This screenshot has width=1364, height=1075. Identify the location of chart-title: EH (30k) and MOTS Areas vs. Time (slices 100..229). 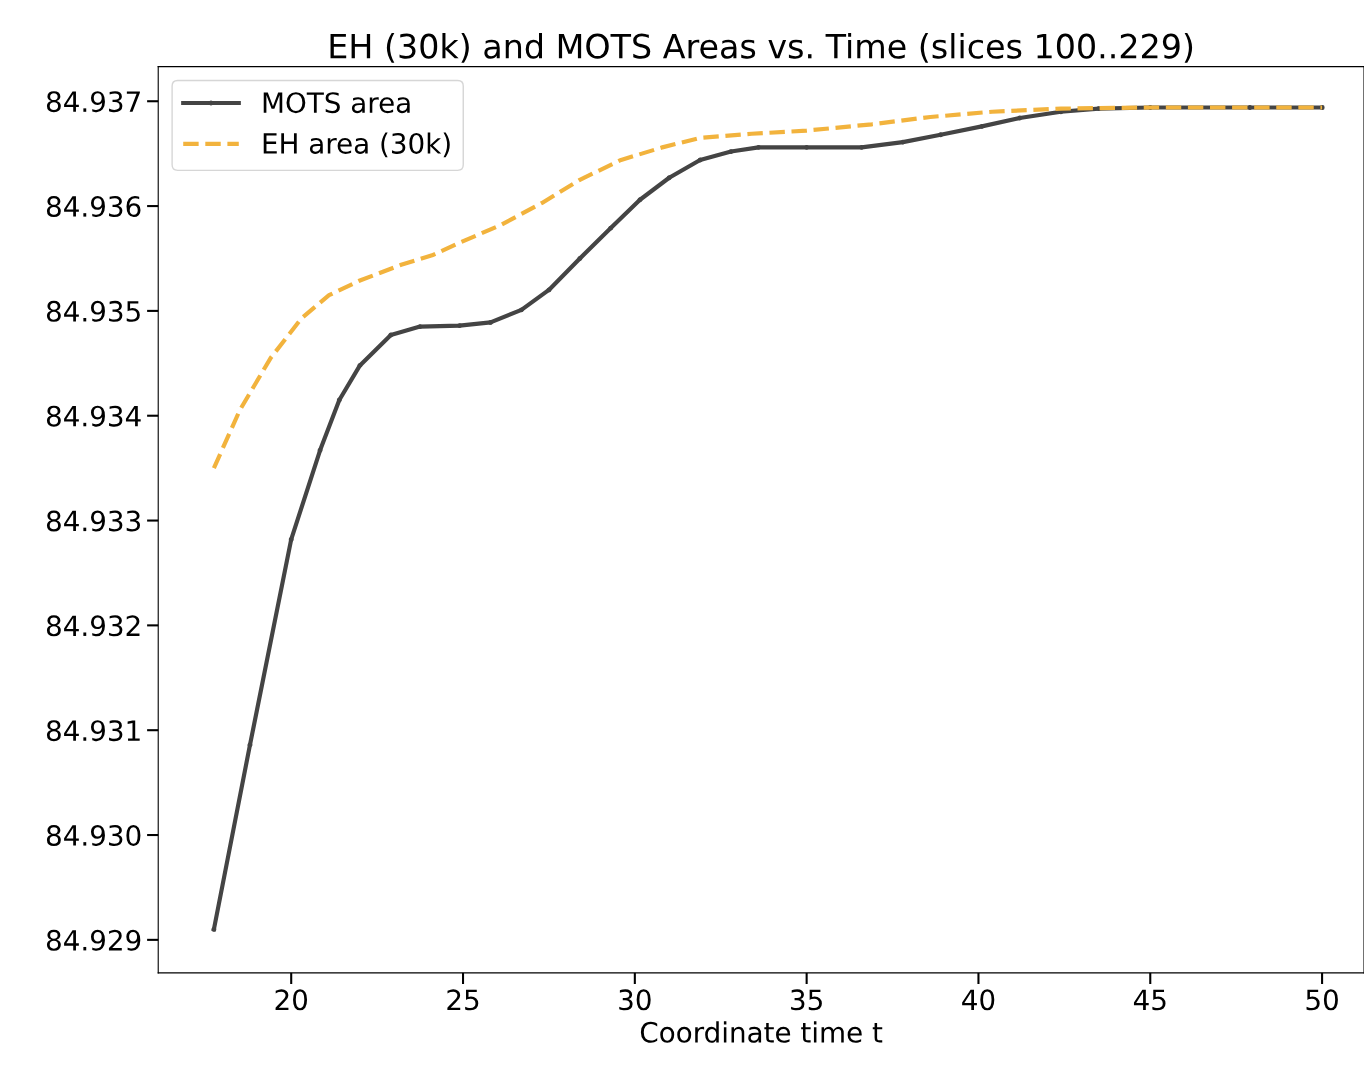
(761, 47).